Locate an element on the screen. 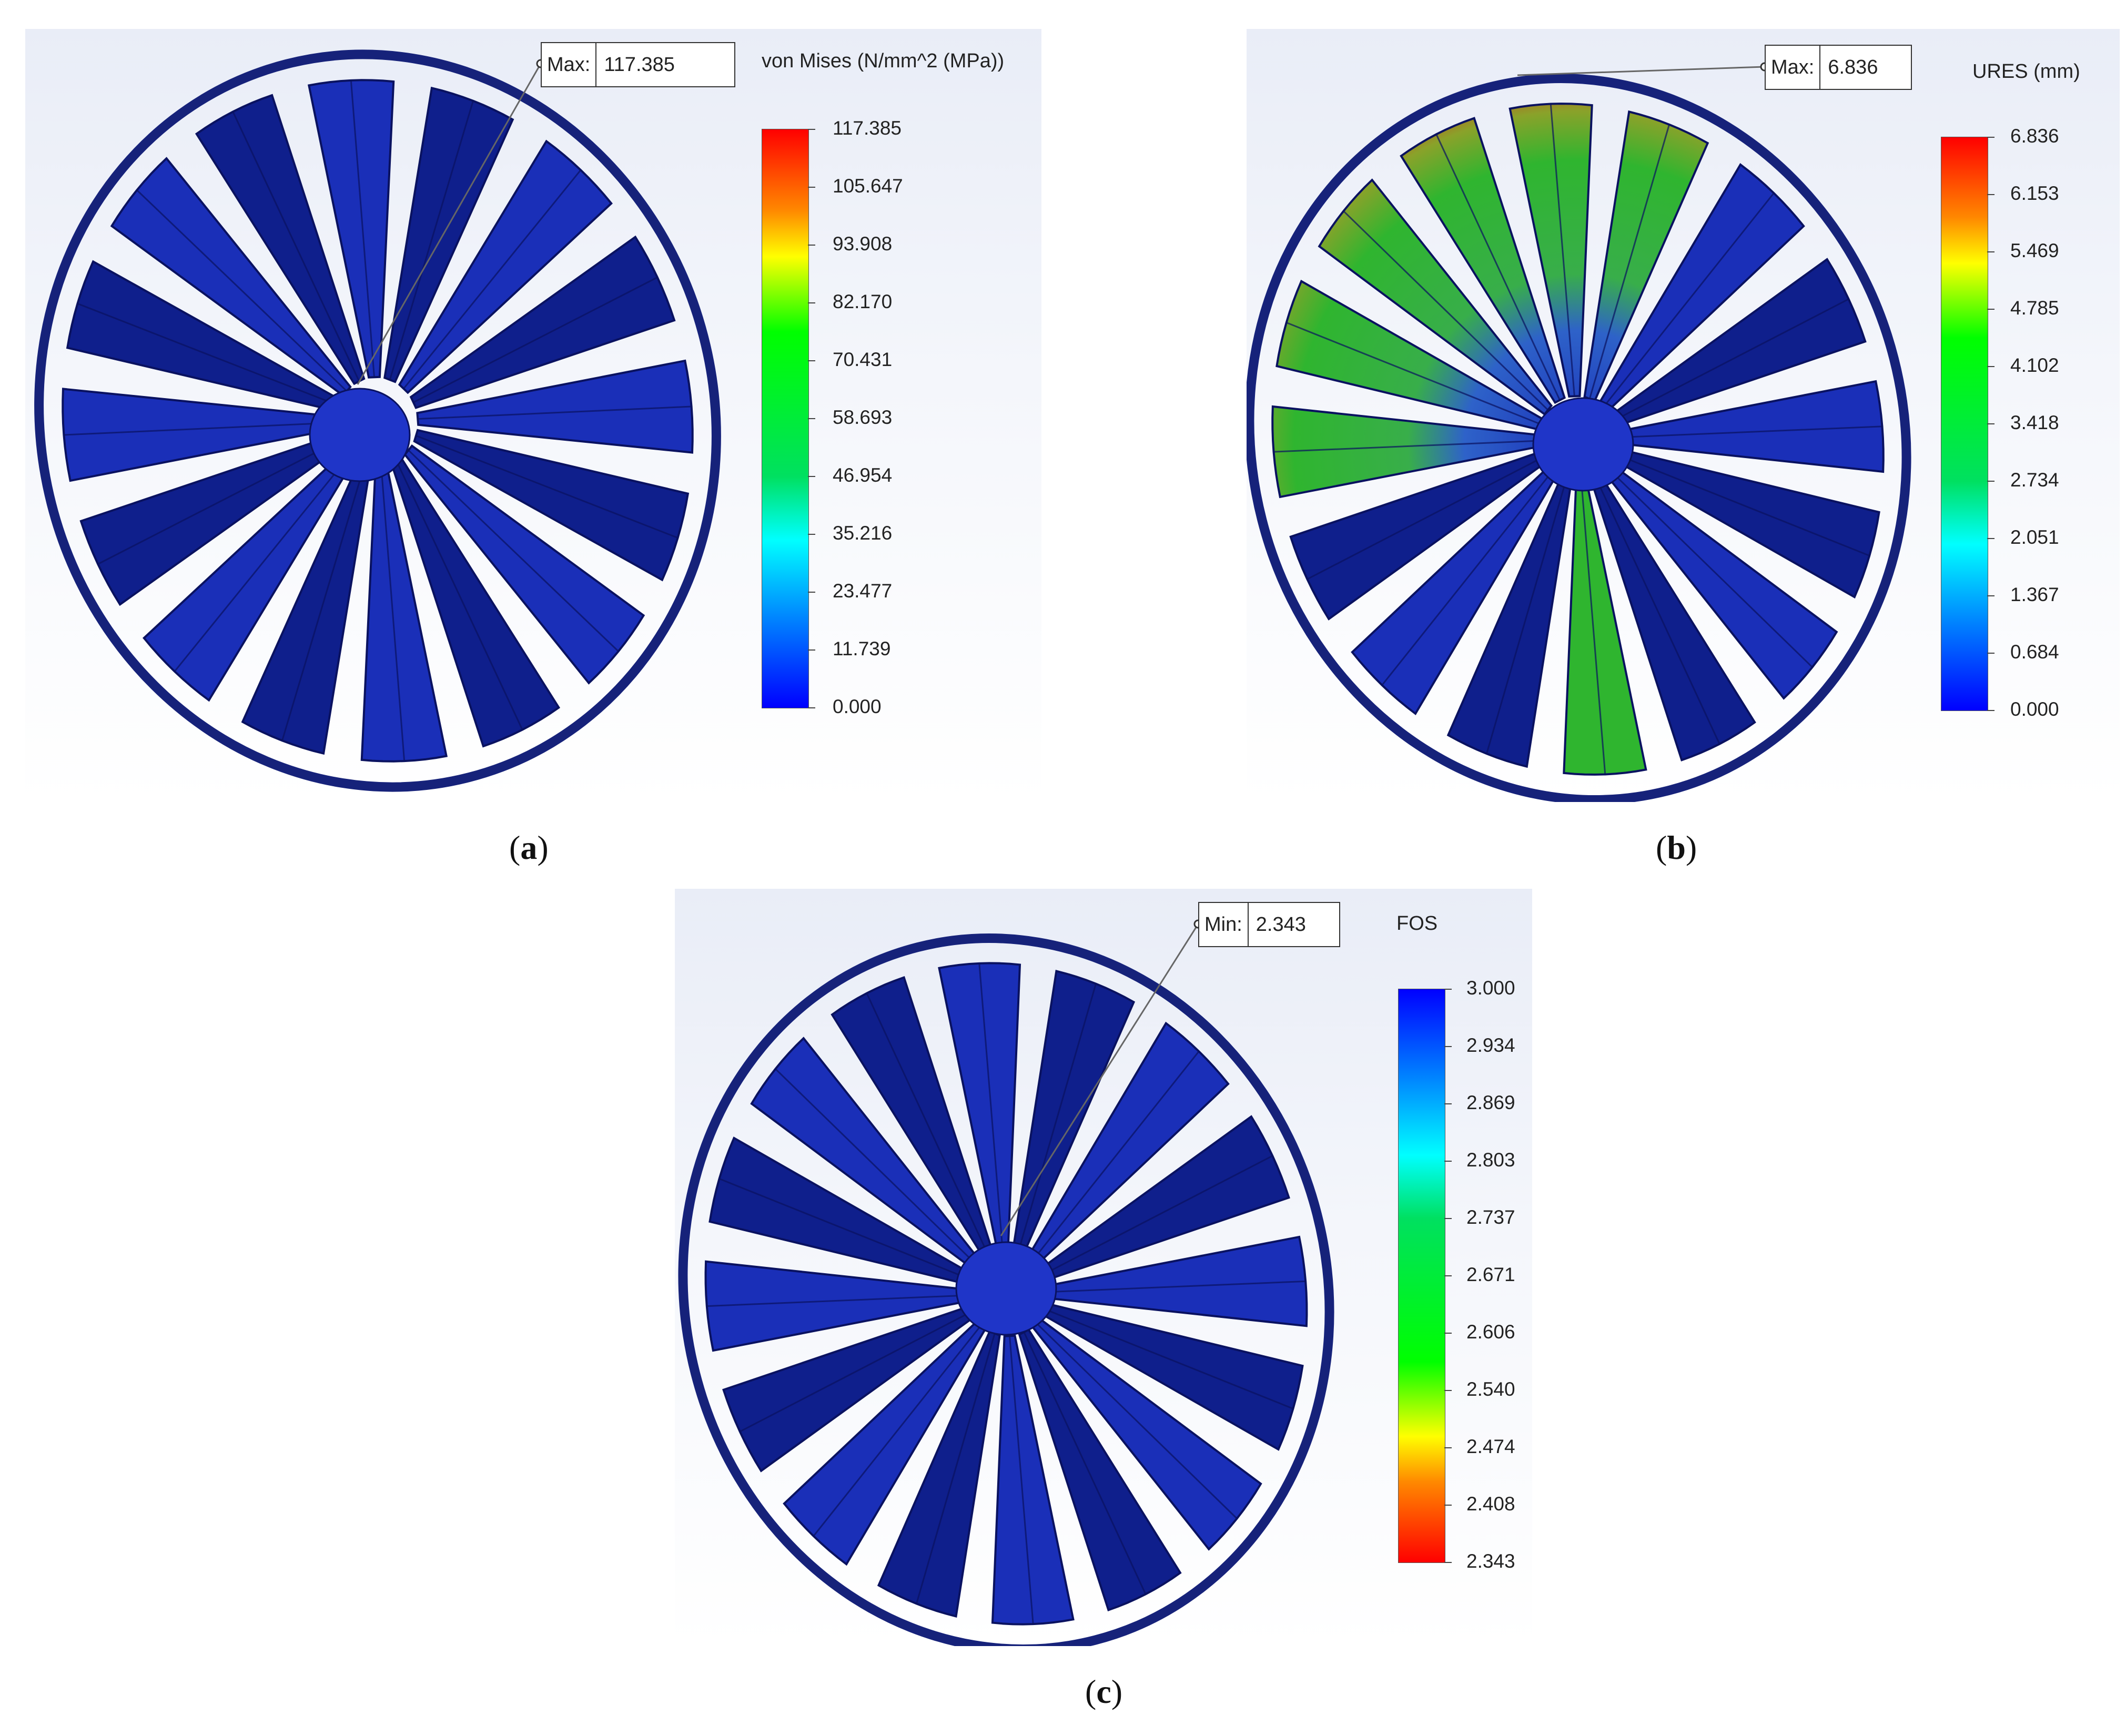  colorbar-tick-label: 2.606 is located at coordinates (1490, 1332).